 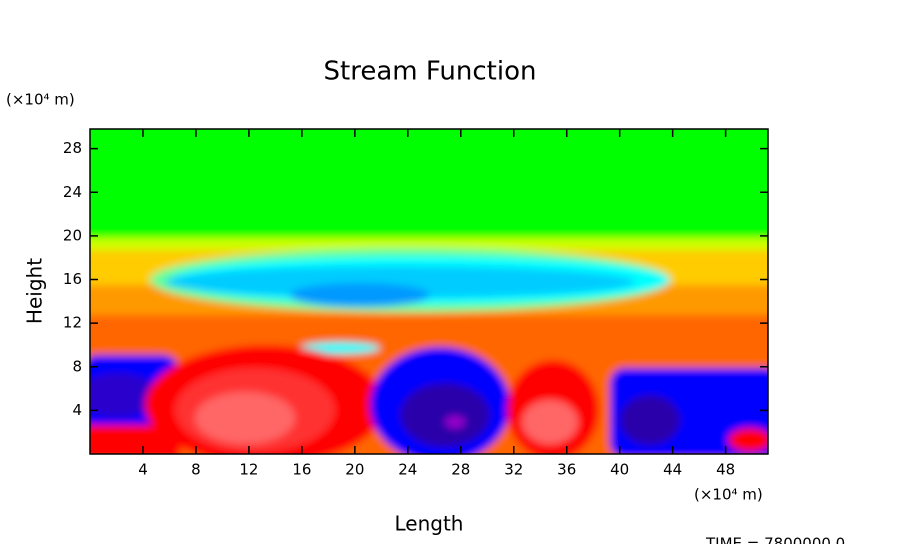 I want to click on x-tick-label: 8, so click(x=196, y=470).